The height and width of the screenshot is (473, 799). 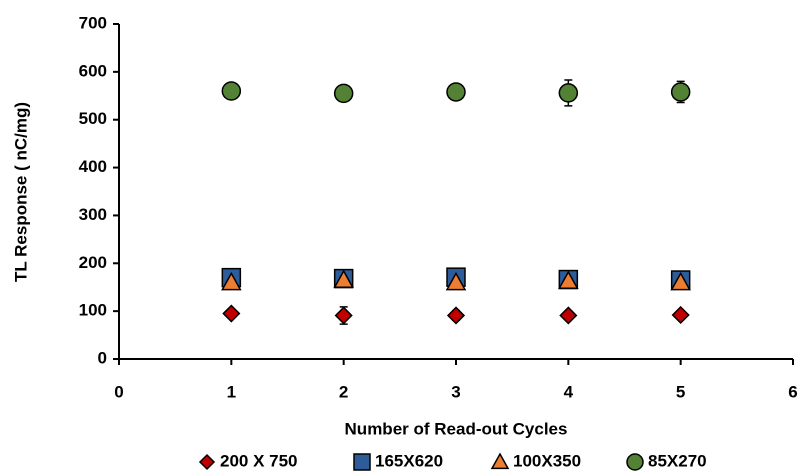 I want to click on x-tick-label: 3, so click(x=455, y=391).